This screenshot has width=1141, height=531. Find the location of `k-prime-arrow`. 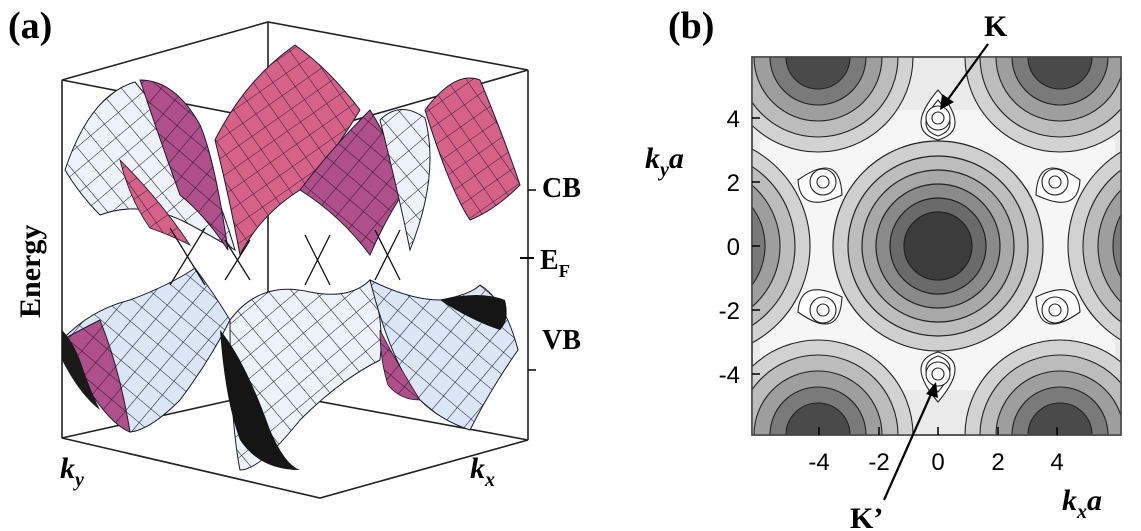

k-prime-arrow is located at coordinates (910, 441).